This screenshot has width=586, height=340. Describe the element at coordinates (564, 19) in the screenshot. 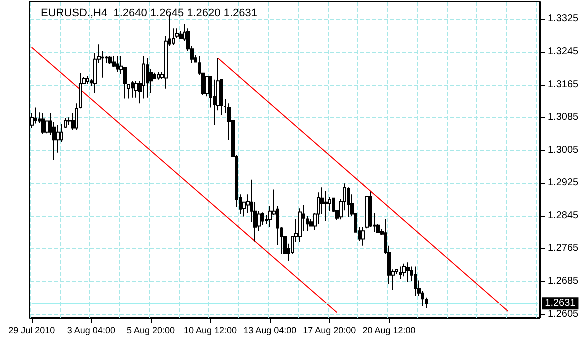

I see `y-tick-label: 1.3325` at that location.